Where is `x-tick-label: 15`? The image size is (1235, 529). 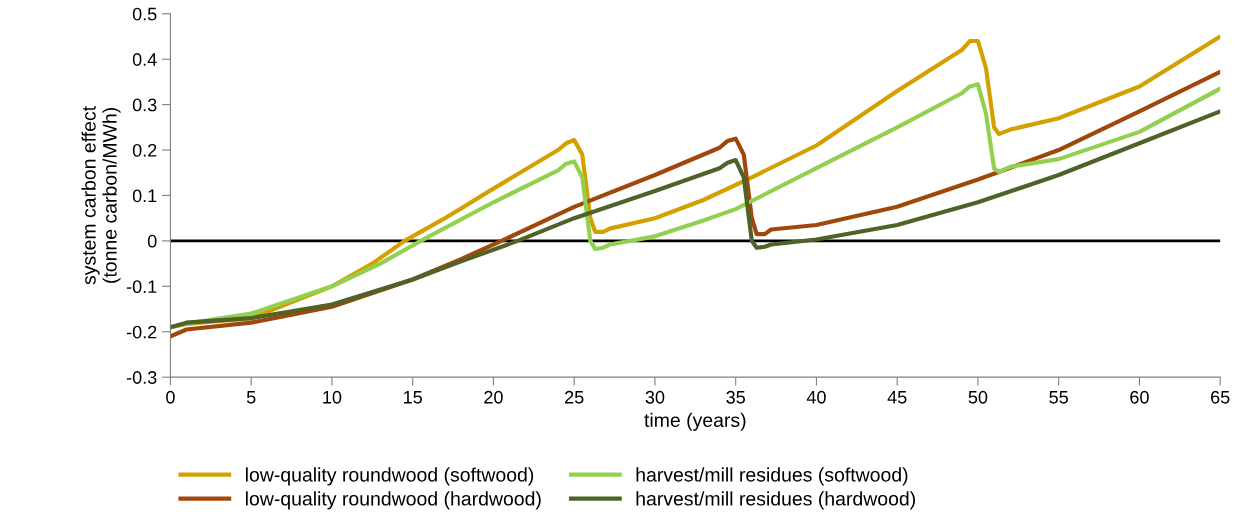
x-tick-label: 15 is located at coordinates (413, 397).